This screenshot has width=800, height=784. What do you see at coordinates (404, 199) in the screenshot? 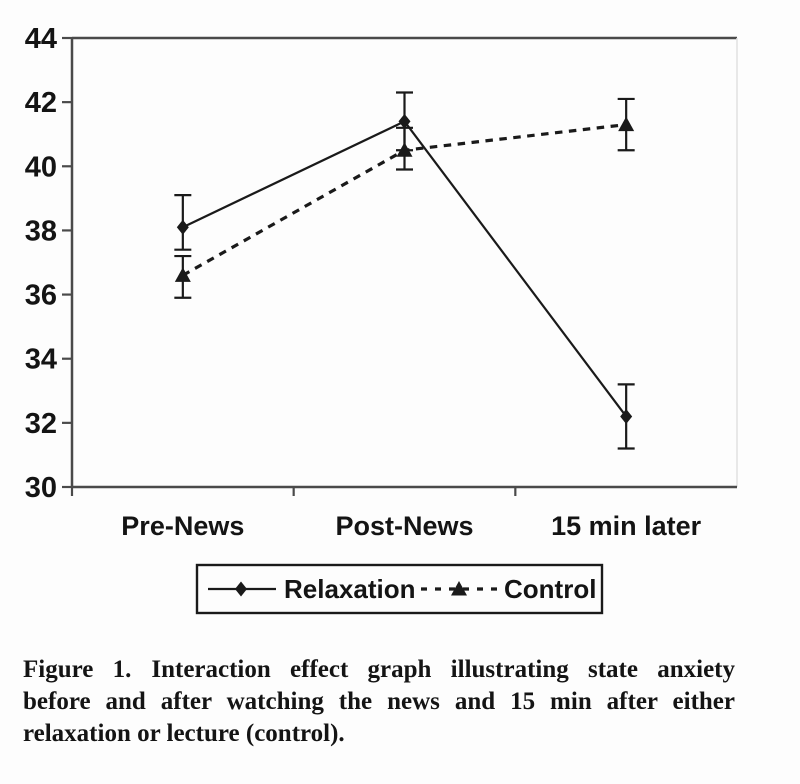
I see `series-markers-control` at bounding box center [404, 199].